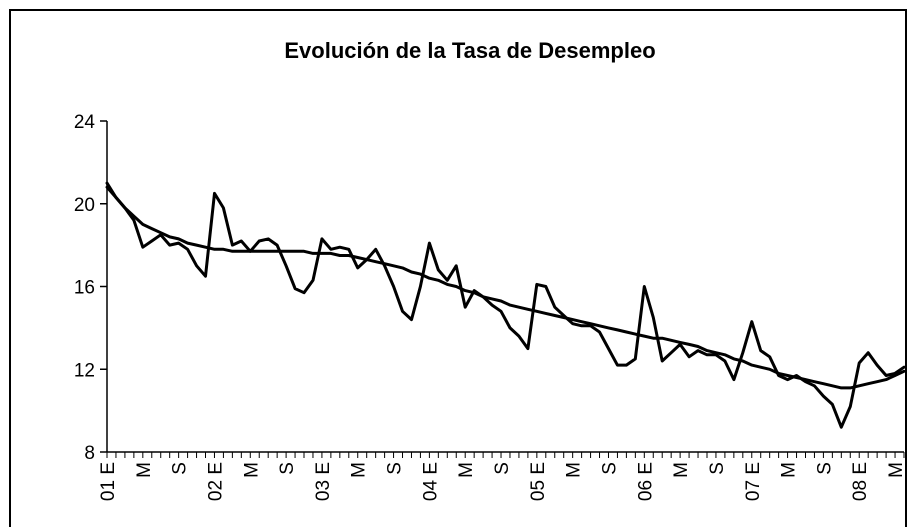 This screenshot has width=914, height=527. What do you see at coordinates (538, 481) in the screenshot?
I see `x-tick-label: 05 E` at bounding box center [538, 481].